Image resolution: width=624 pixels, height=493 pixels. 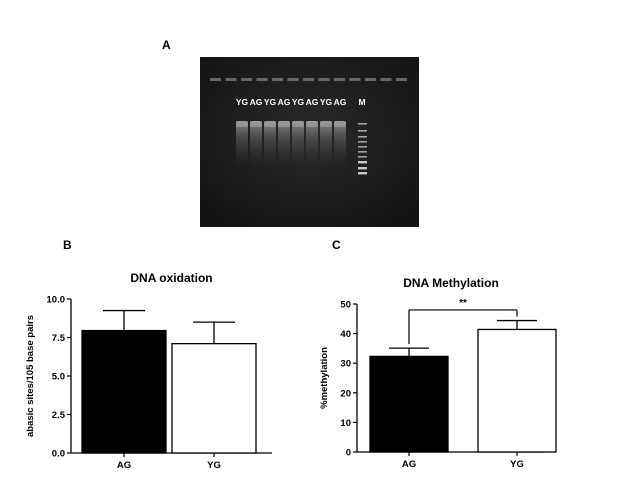 What do you see at coordinates (59, 415) in the screenshot?
I see `y-tick-label: 2.5` at bounding box center [59, 415].